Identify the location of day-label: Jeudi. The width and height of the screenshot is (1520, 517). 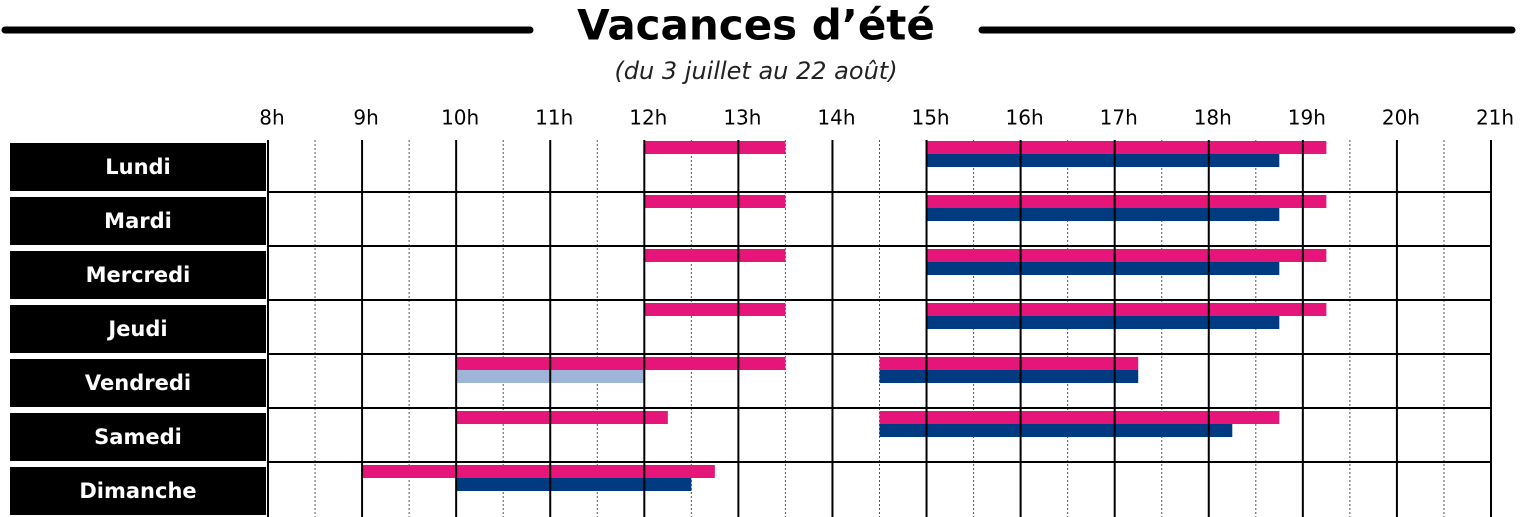
(136, 329).